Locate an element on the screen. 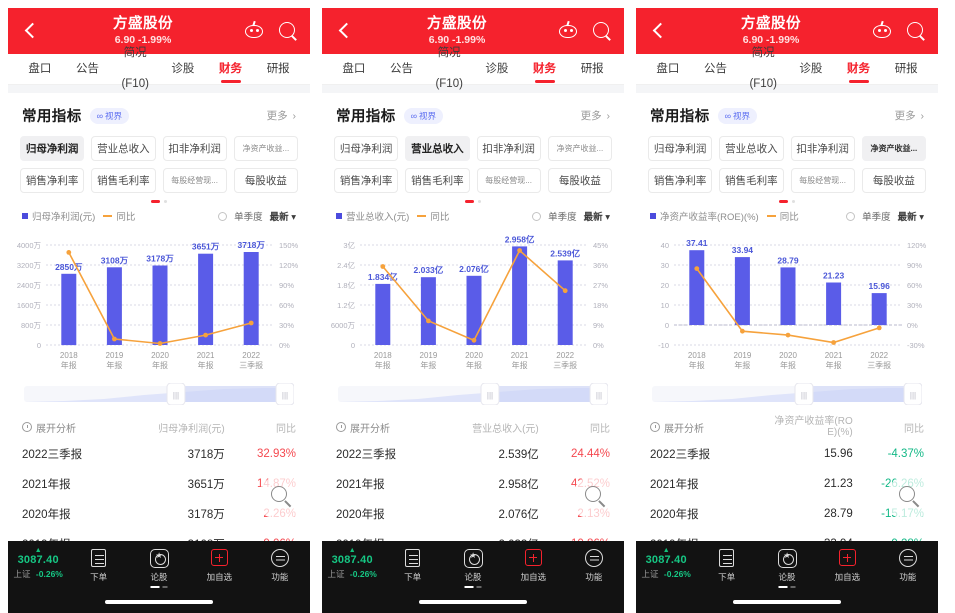 The height and width of the screenshot is (613, 955). table-row: 2020年报 2.076亿 2.13% is located at coordinates (473, 514).